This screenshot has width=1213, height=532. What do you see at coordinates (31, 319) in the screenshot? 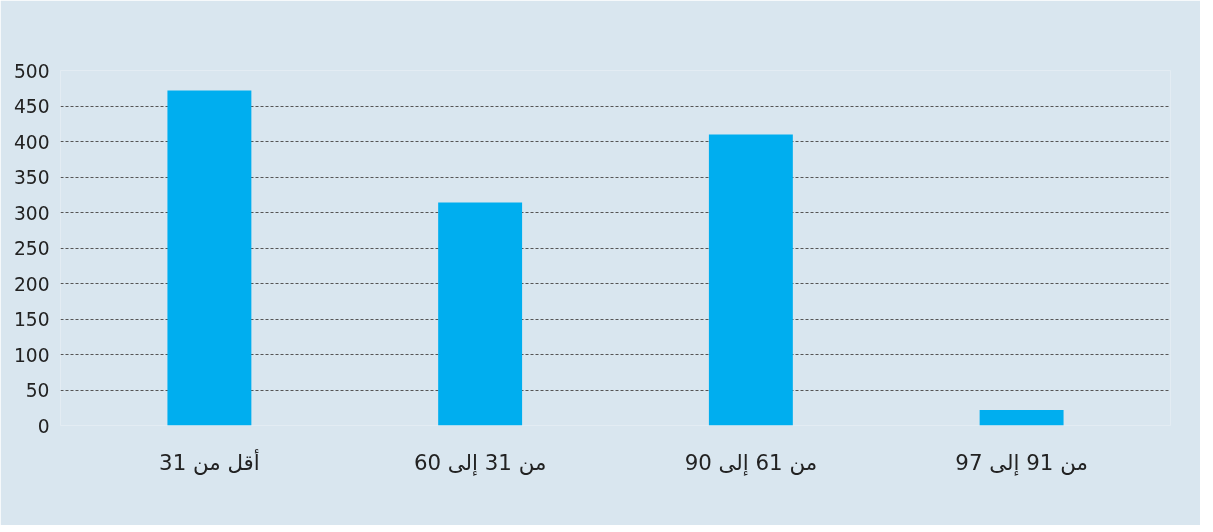
I see `y-tick-label: 150` at bounding box center [31, 319].